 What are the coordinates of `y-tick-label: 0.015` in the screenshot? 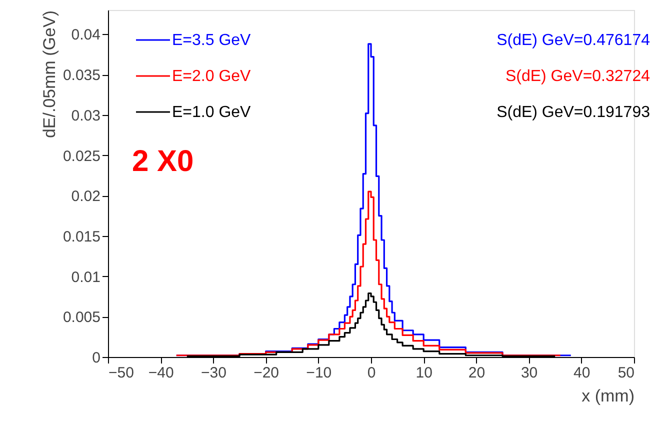 It's located at (81, 237).